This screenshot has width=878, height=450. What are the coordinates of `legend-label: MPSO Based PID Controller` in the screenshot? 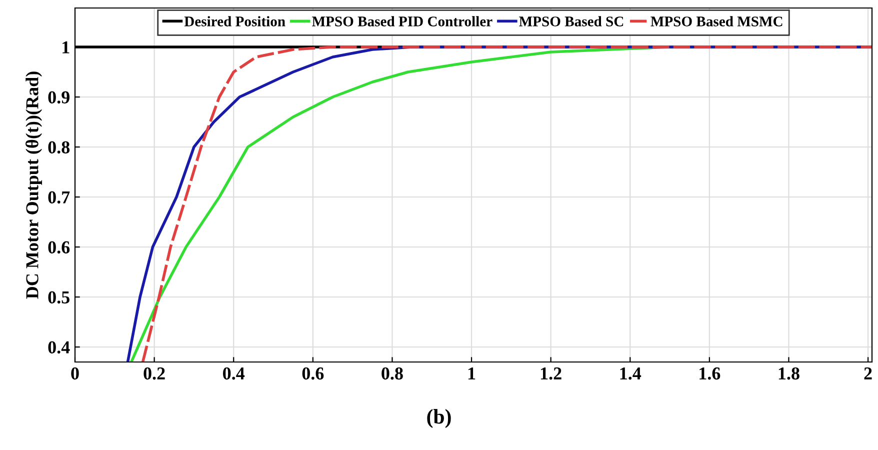 It's located at (402, 21).